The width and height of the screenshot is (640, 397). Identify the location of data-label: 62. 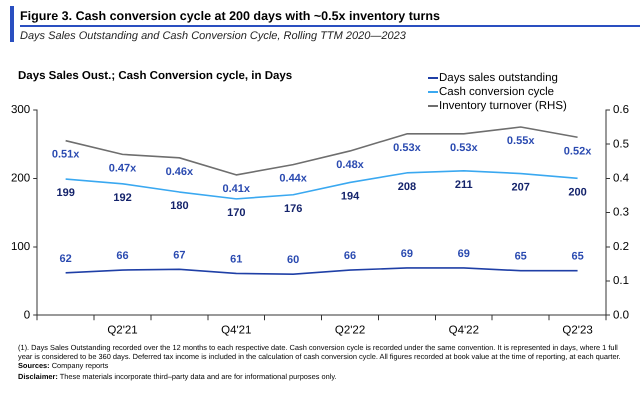
(66, 258).